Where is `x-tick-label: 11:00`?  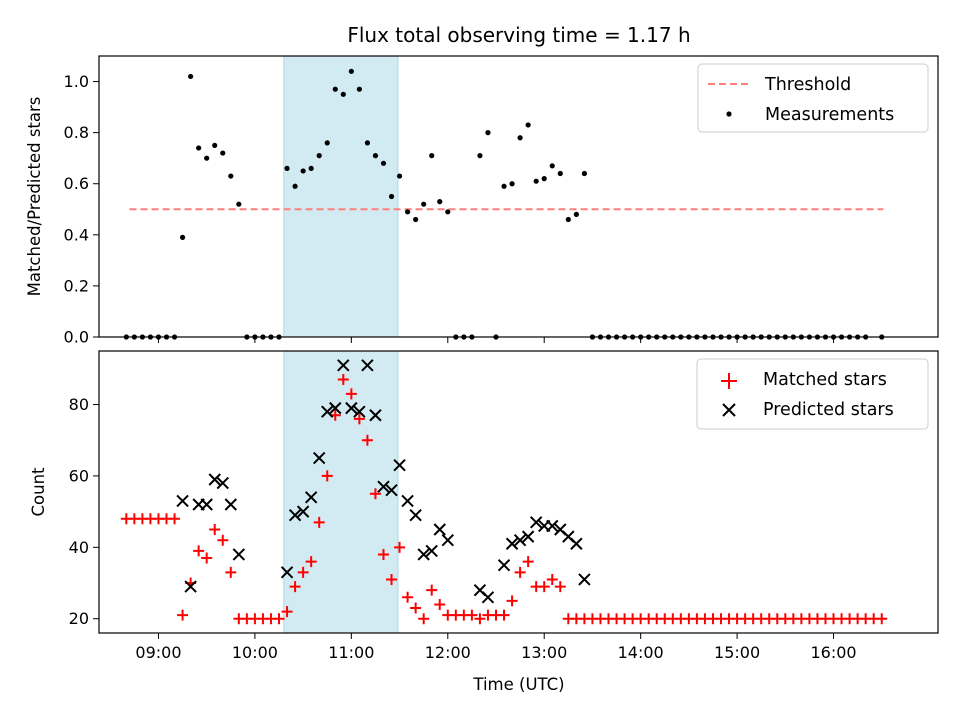 x-tick-label: 11:00 is located at coordinates (351, 652).